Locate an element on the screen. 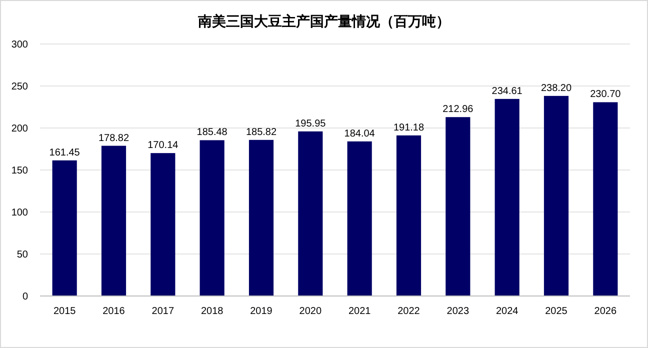 This screenshot has height=348, width=648. x-tick-label: 2024 is located at coordinates (507, 311).